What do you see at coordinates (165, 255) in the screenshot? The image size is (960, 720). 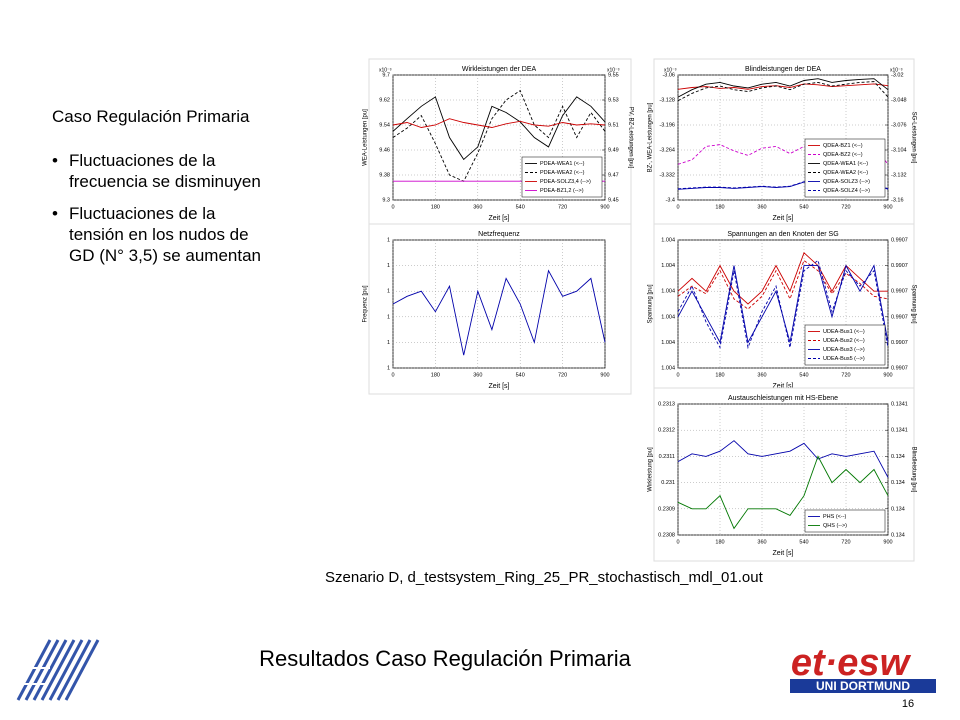 I see `bullet-line: GD (N° 3,5) se aumentan` at bounding box center [165, 255].